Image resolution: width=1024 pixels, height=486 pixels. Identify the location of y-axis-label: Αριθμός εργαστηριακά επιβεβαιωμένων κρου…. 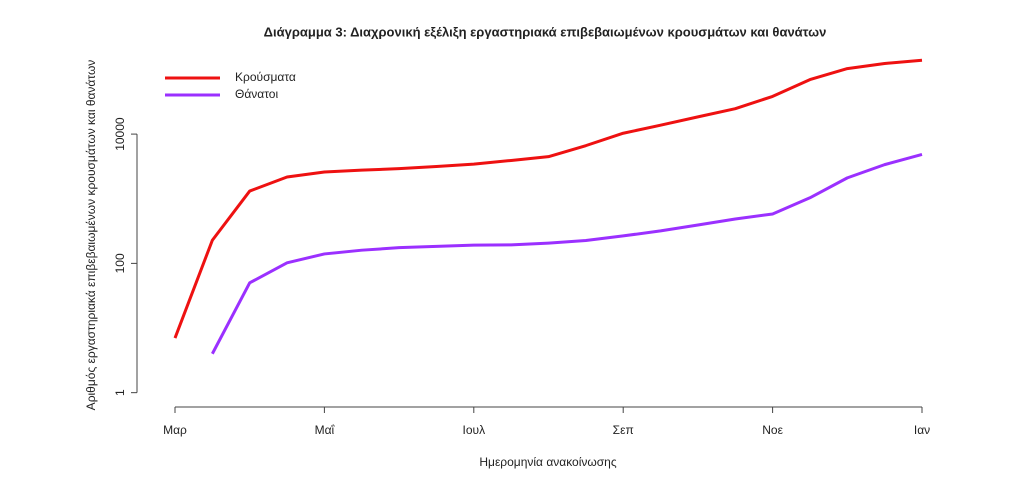
(91, 235).